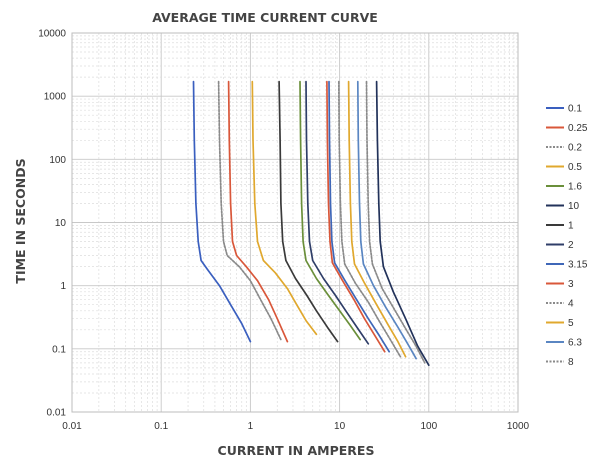 This screenshot has width=604, height=459. I want to click on x-tick-label: 10, so click(340, 426).